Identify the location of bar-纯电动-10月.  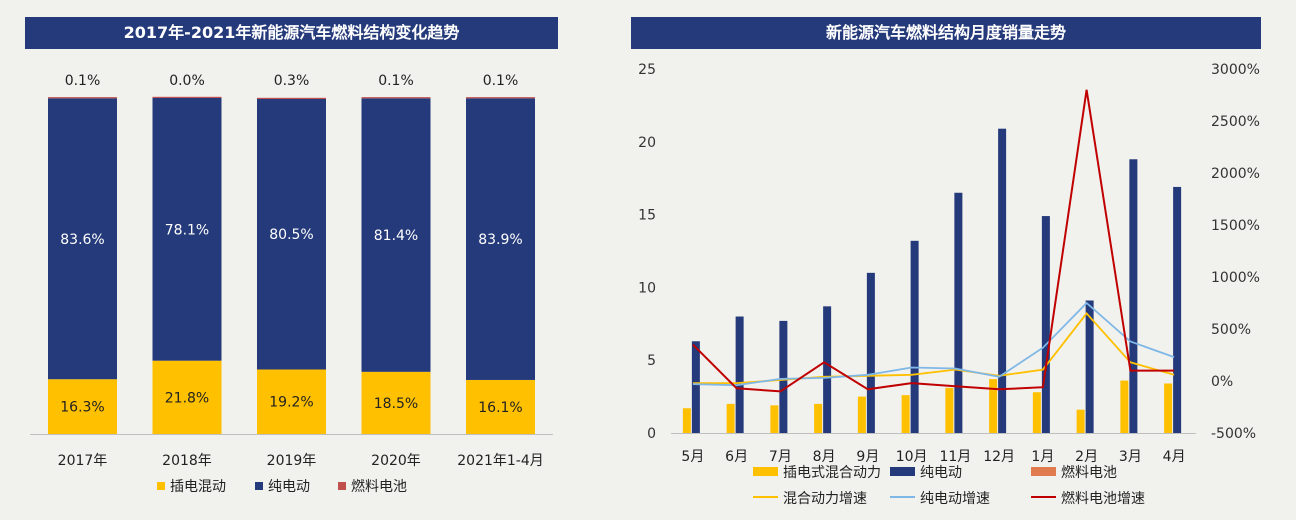
(914, 336).